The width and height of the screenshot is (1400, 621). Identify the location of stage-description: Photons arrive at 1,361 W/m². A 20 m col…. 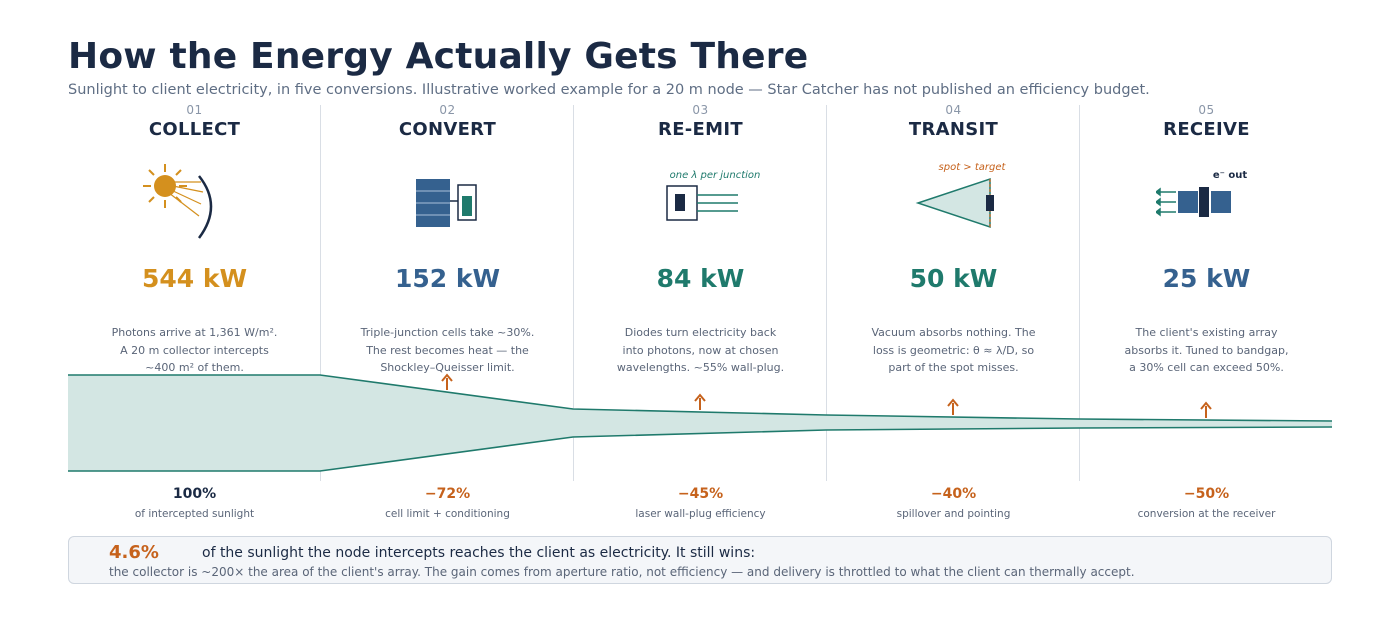
(194, 350).